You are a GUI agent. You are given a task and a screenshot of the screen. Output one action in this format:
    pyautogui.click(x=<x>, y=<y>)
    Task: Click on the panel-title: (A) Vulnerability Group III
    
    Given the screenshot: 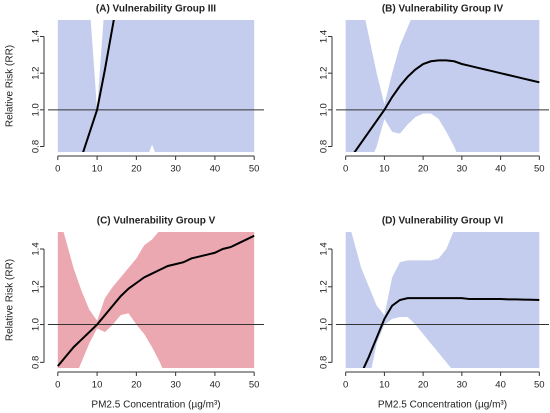 What is the action you would take?
    pyautogui.click(x=156, y=9)
    